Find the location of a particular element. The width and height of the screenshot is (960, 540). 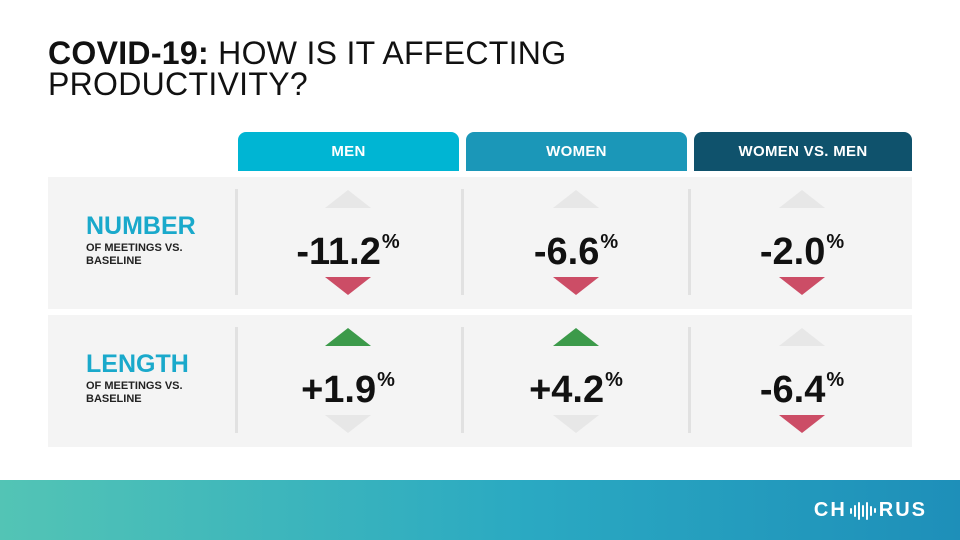

footer-bar: CH RUS is located at coordinates (480, 510).